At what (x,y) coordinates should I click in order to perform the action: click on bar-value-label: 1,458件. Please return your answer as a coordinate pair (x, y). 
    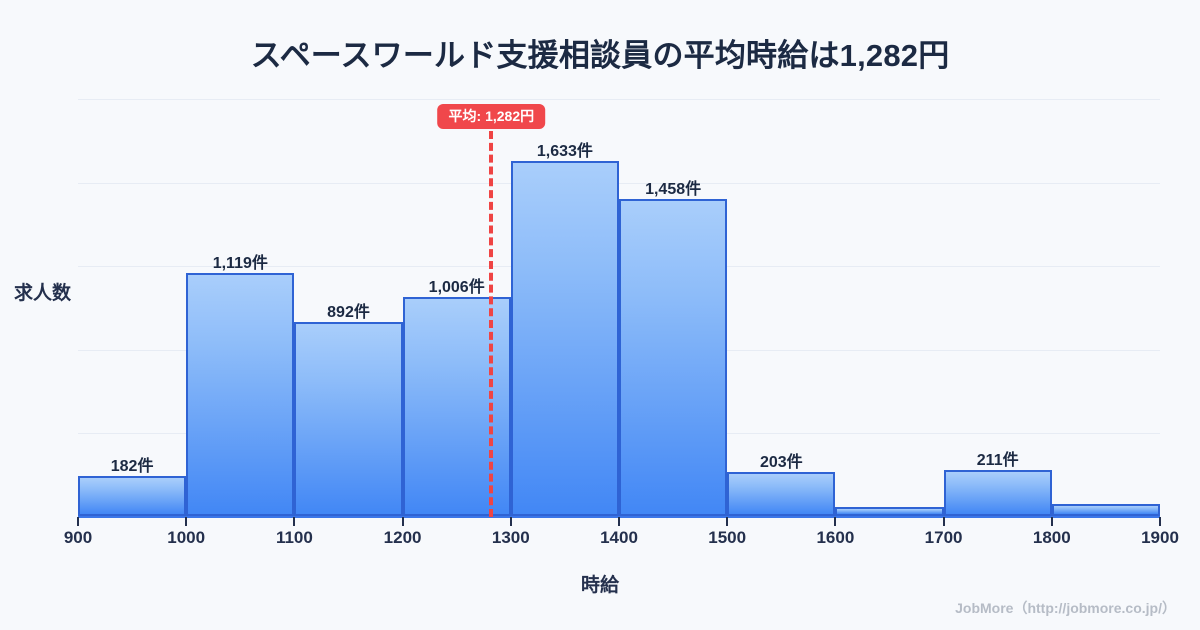
    Looking at the image, I should click on (673, 189).